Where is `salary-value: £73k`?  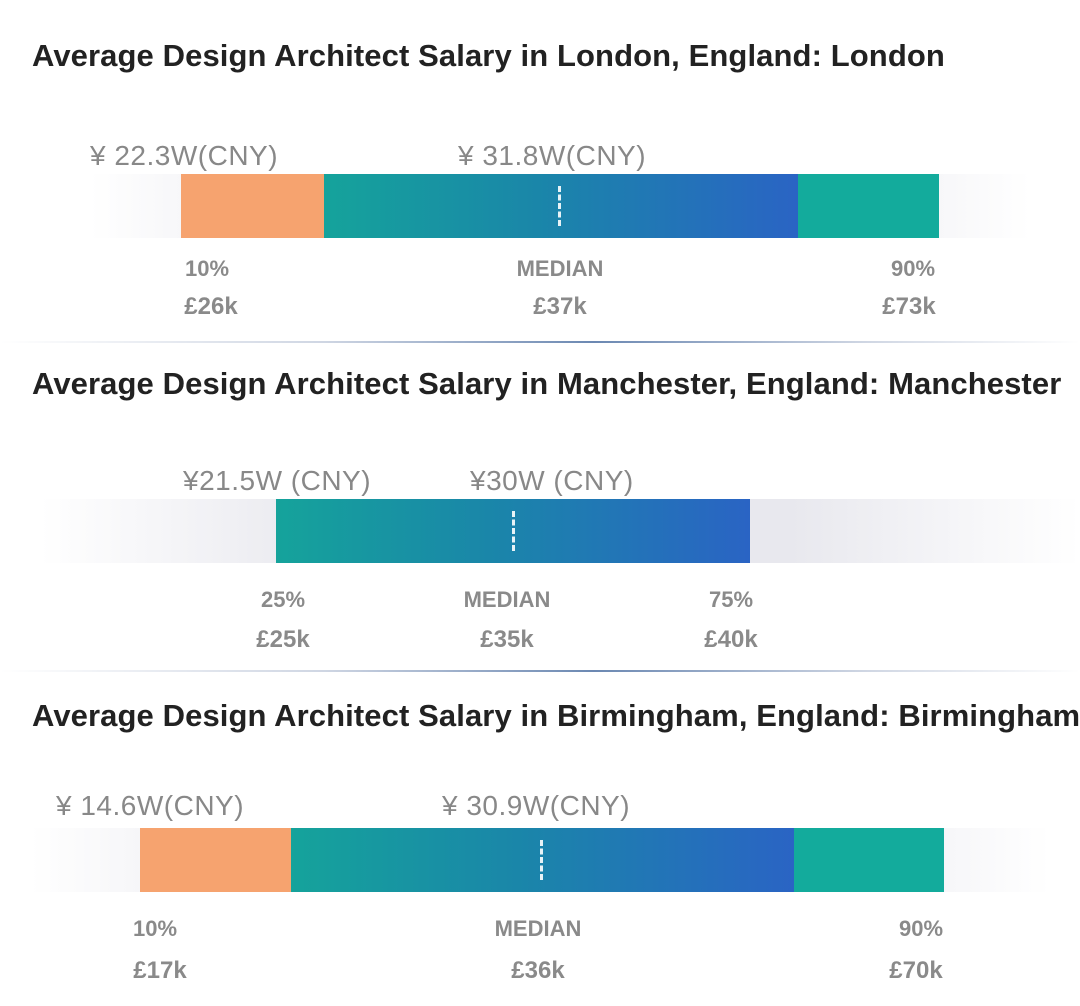
salary-value: £73k is located at coordinates (909, 306).